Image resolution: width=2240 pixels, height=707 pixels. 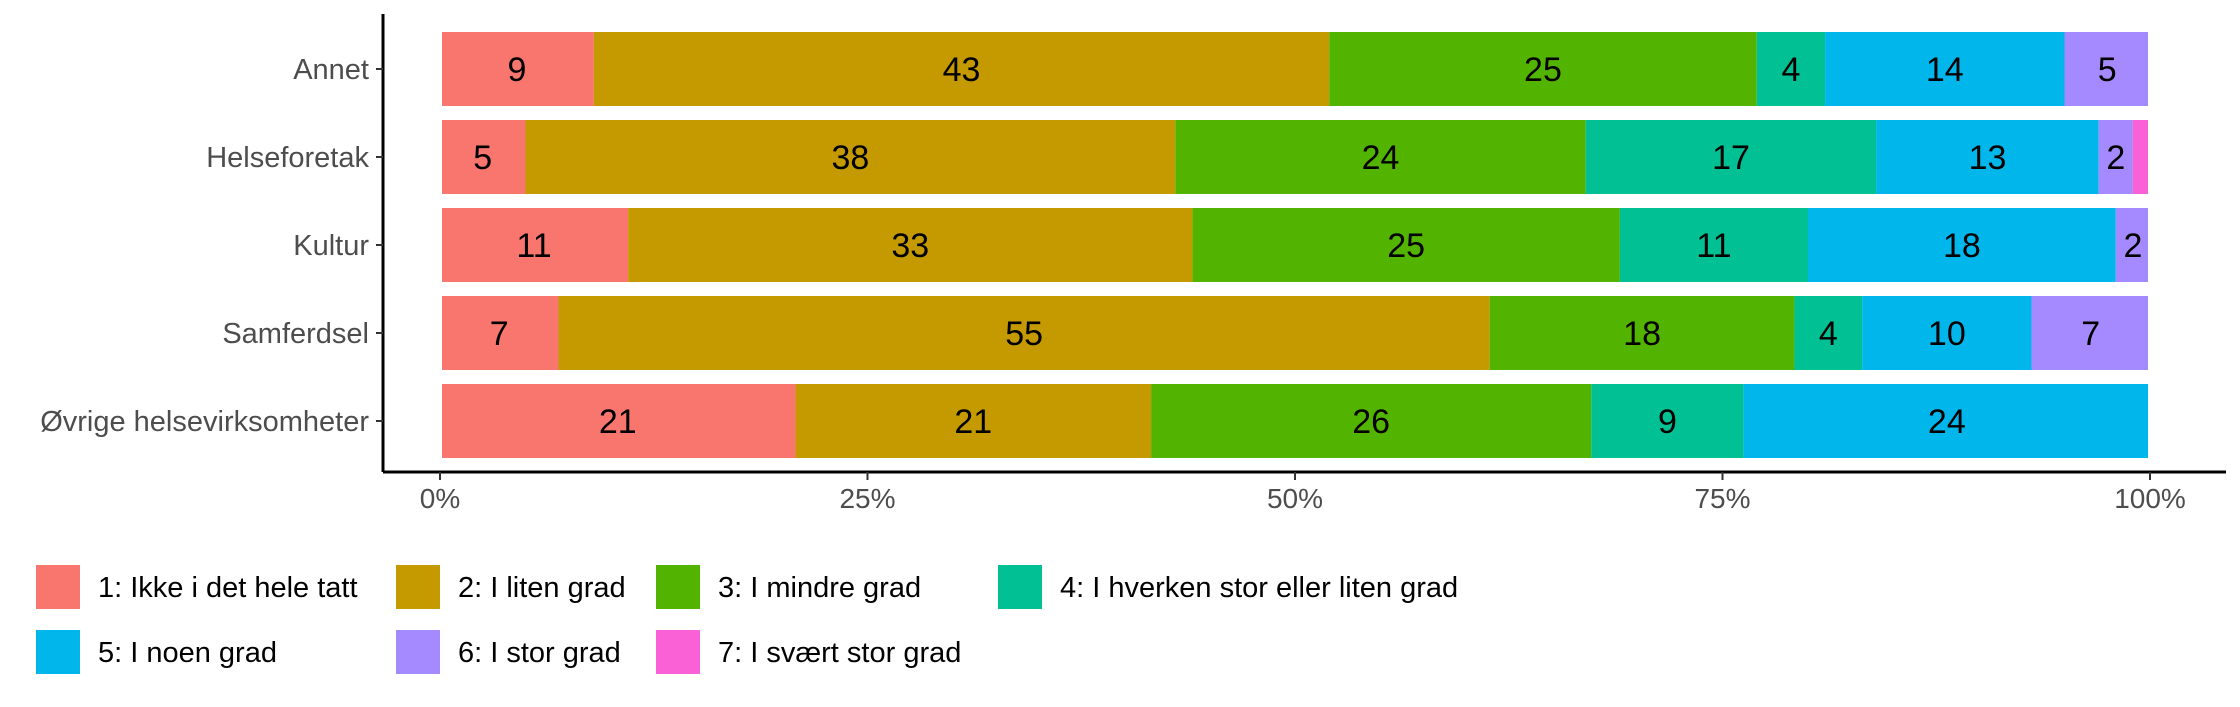 I want to click on data-label-annet-s2: 43, so click(x=962, y=70).